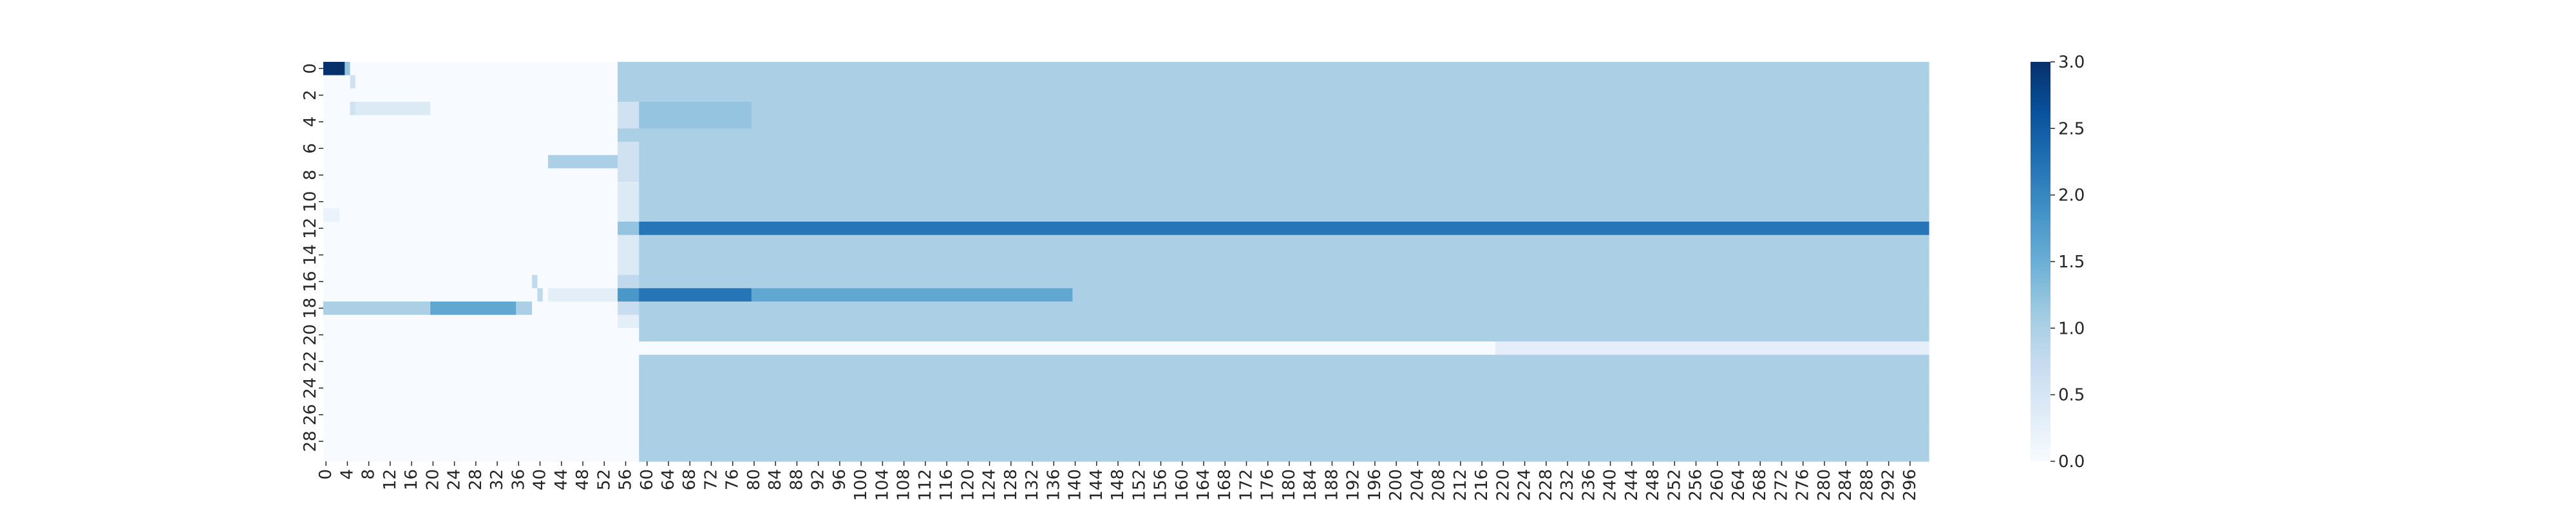 The height and width of the screenshot is (518, 2576). What do you see at coordinates (310, 361) in the screenshot?
I see `y-tick-label: 22` at bounding box center [310, 361].